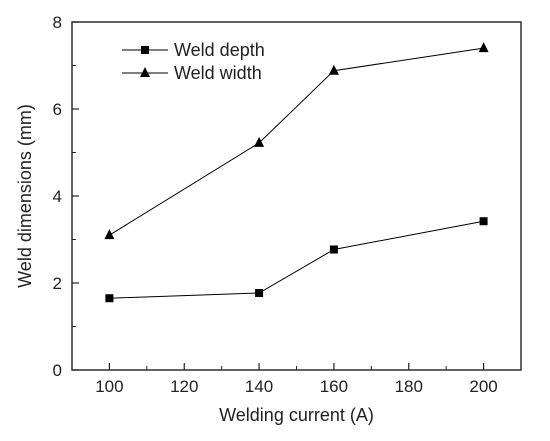 The image size is (550, 441). What do you see at coordinates (483, 386) in the screenshot?
I see `x-tick-label: 200` at bounding box center [483, 386].